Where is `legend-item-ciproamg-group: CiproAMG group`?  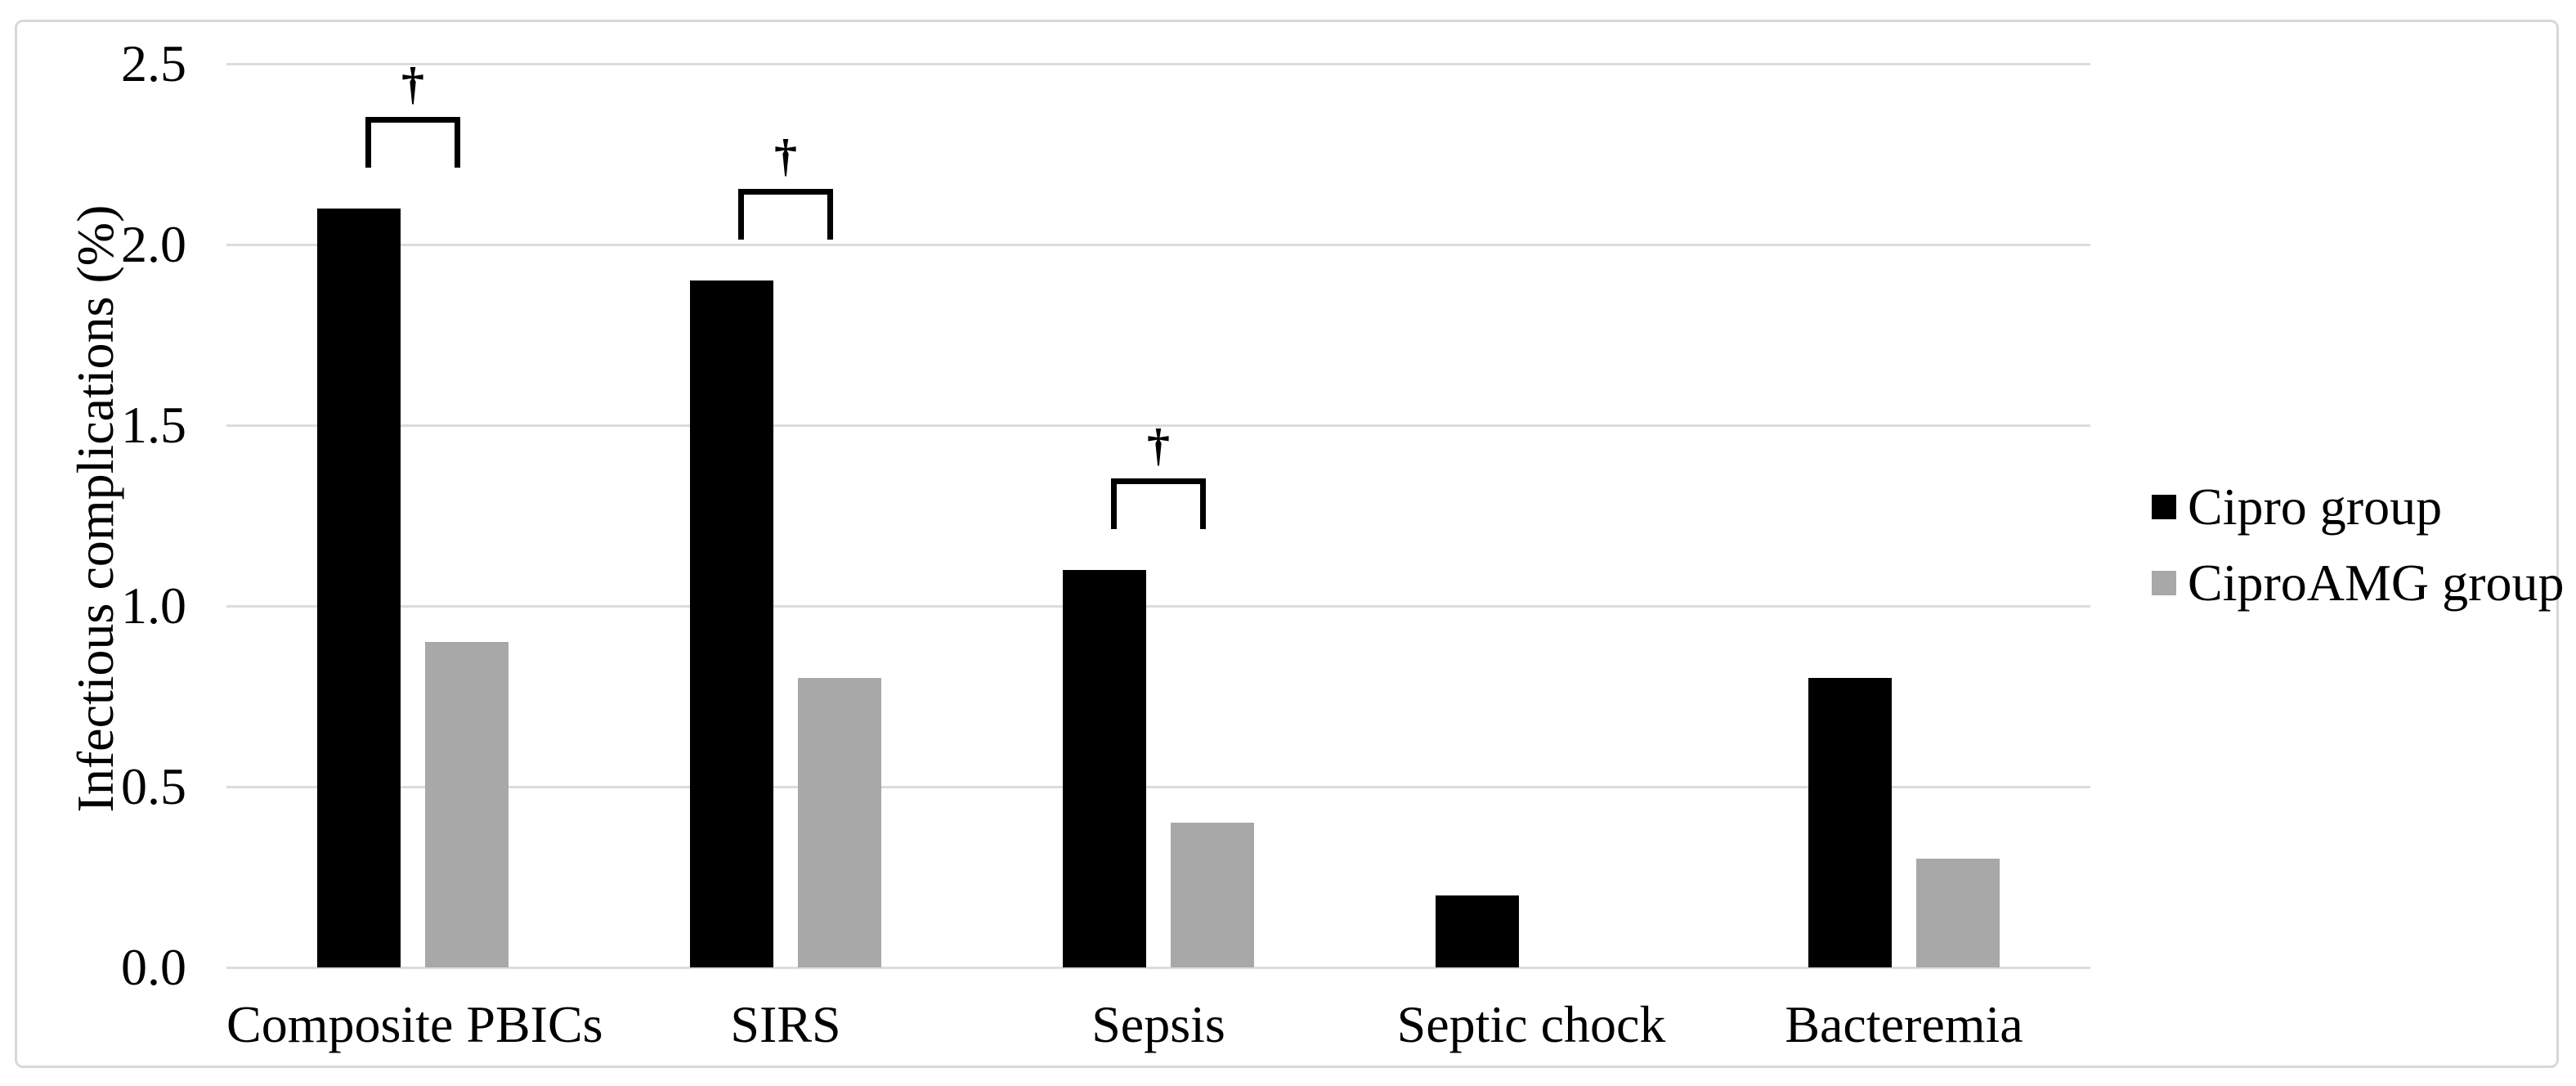
legend-item-ciproamg-group: CiproAMG group is located at coordinates (2358, 583).